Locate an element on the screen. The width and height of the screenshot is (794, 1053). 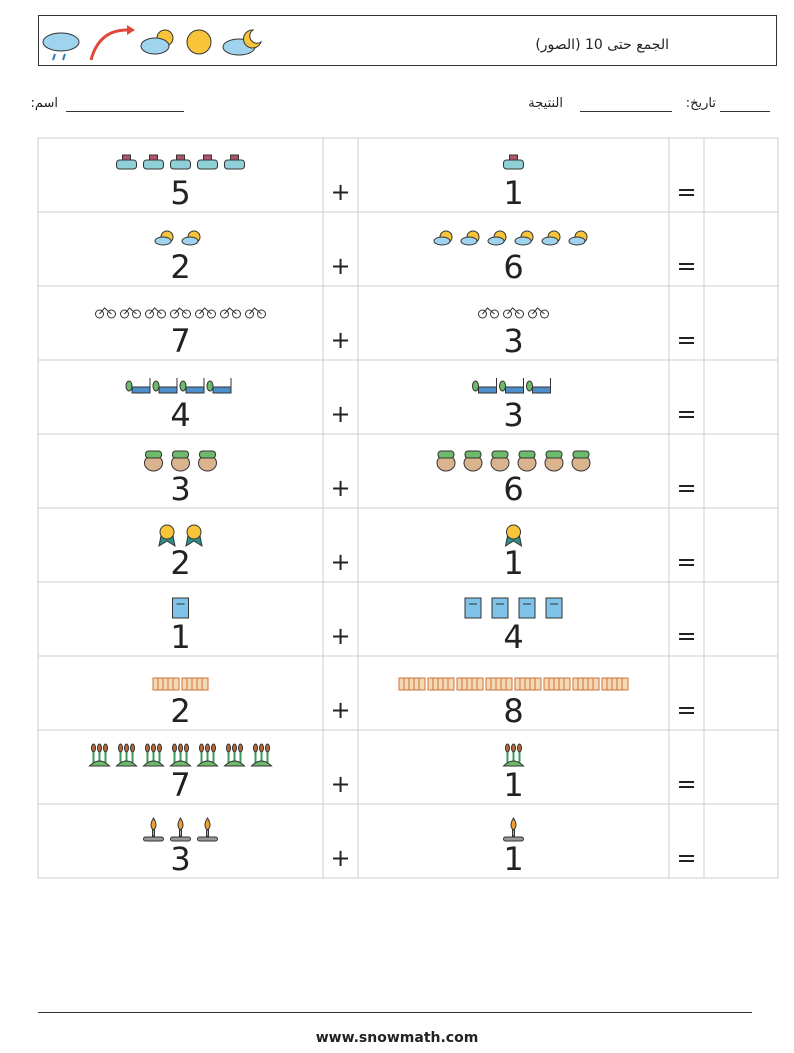
footer: www.snowmath.com is located at coordinates (397, 1038).